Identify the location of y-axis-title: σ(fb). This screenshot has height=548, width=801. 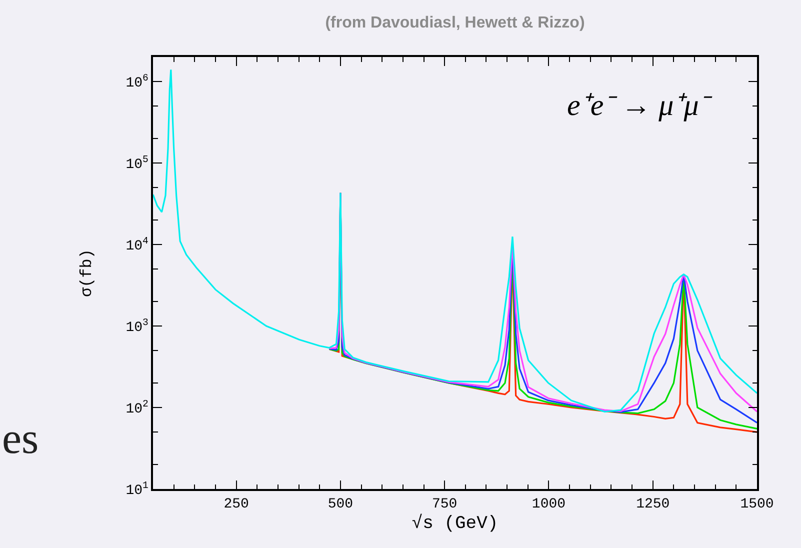
(87, 273).